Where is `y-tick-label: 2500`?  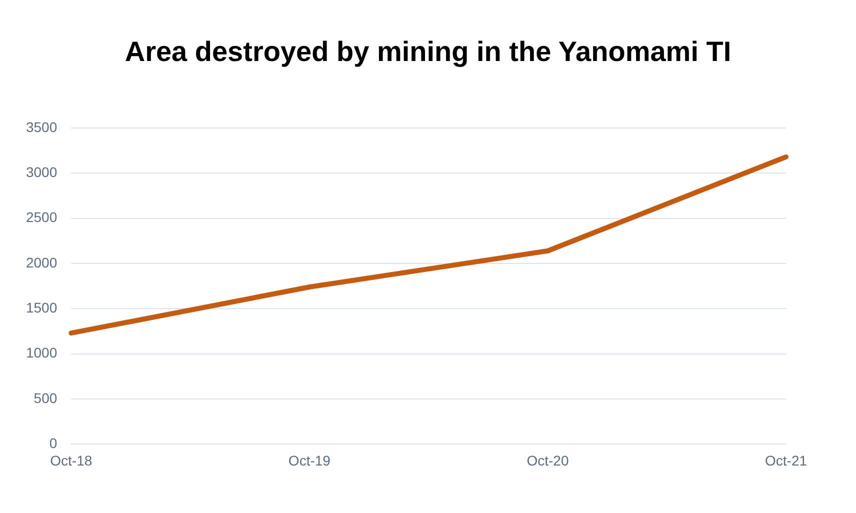
y-tick-label: 2500 is located at coordinates (42, 217).